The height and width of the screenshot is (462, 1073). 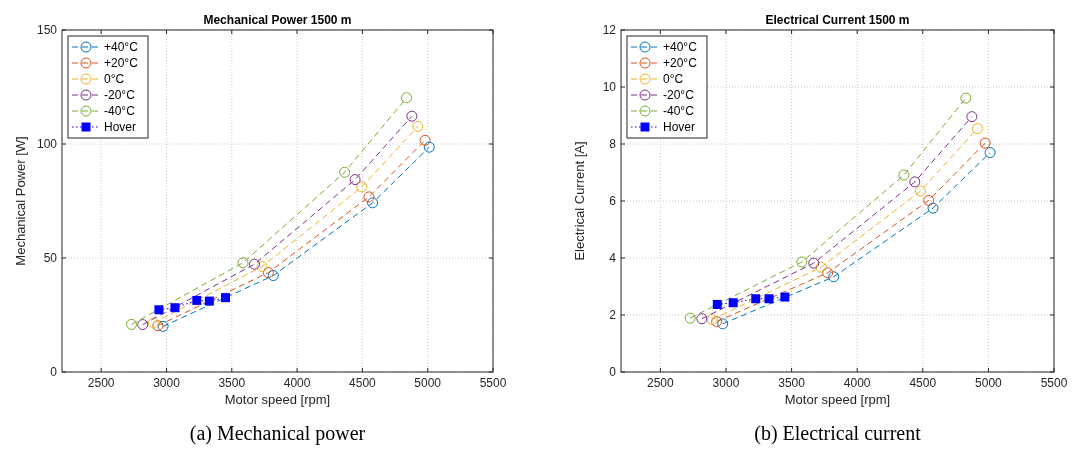 What do you see at coordinates (613, 258) in the screenshot?
I see `y-tick-label: 4` at bounding box center [613, 258].